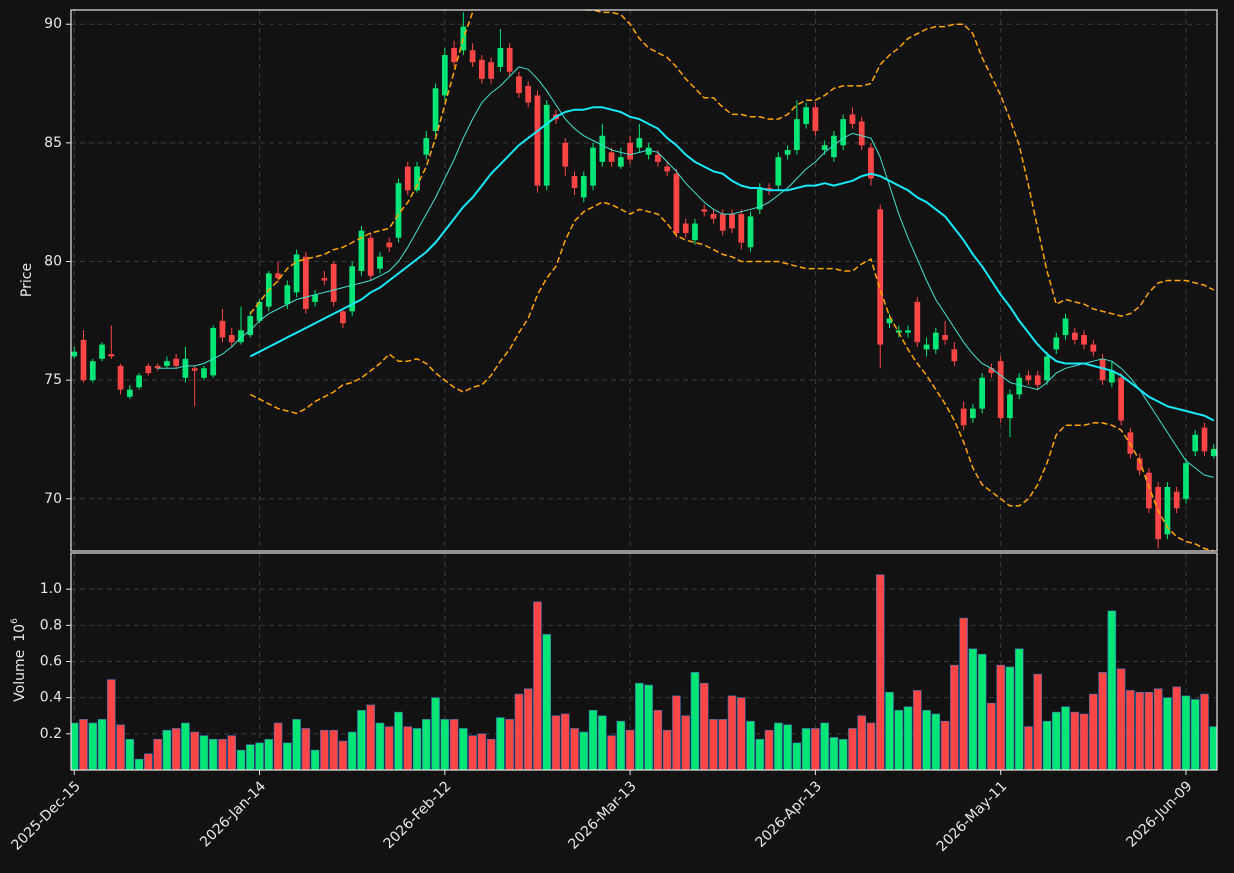 The height and width of the screenshot is (873, 1234). I want to click on price-axis-label: Price, so click(27, 280).